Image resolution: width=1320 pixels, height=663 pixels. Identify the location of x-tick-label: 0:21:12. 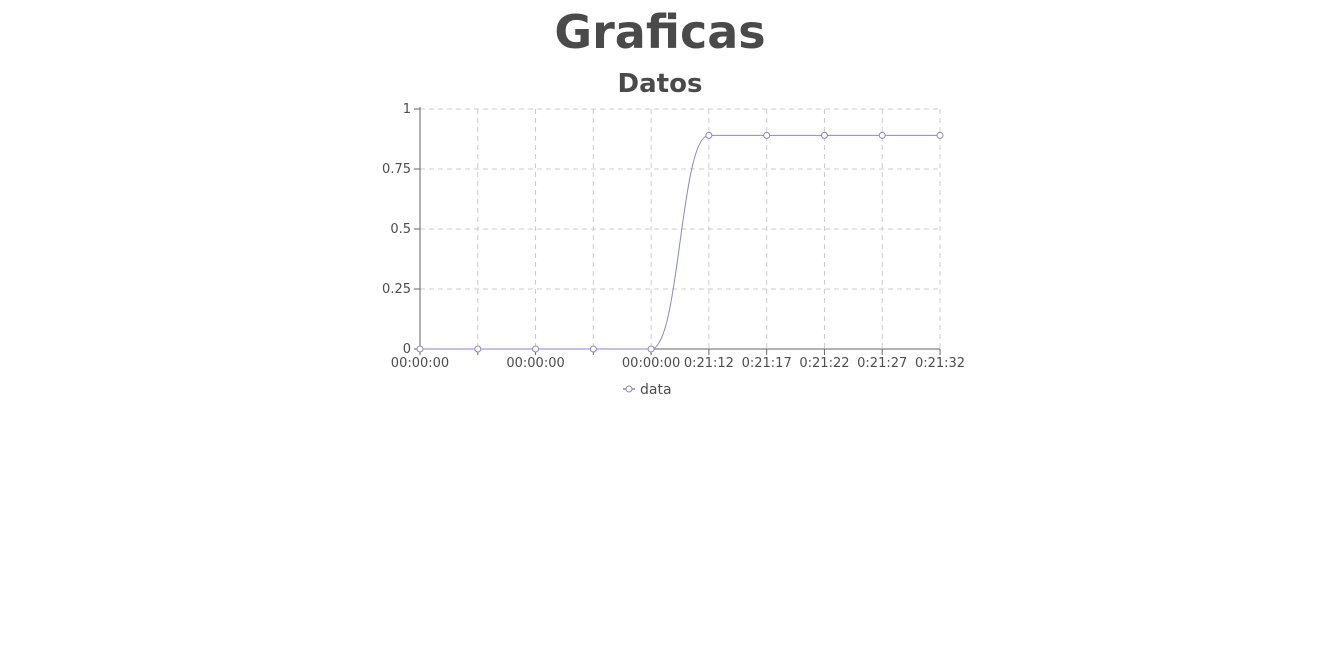
(709, 363).